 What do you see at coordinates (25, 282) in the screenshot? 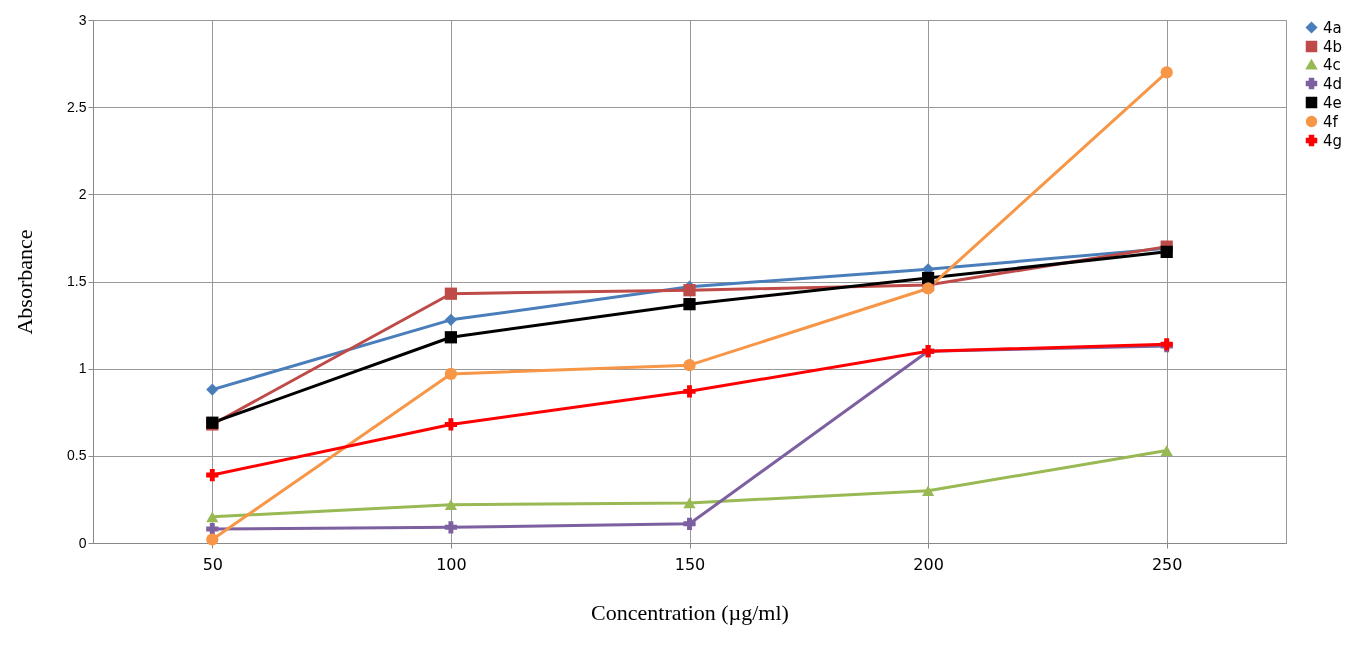
I see `y-axis-title: Absorbance` at bounding box center [25, 282].